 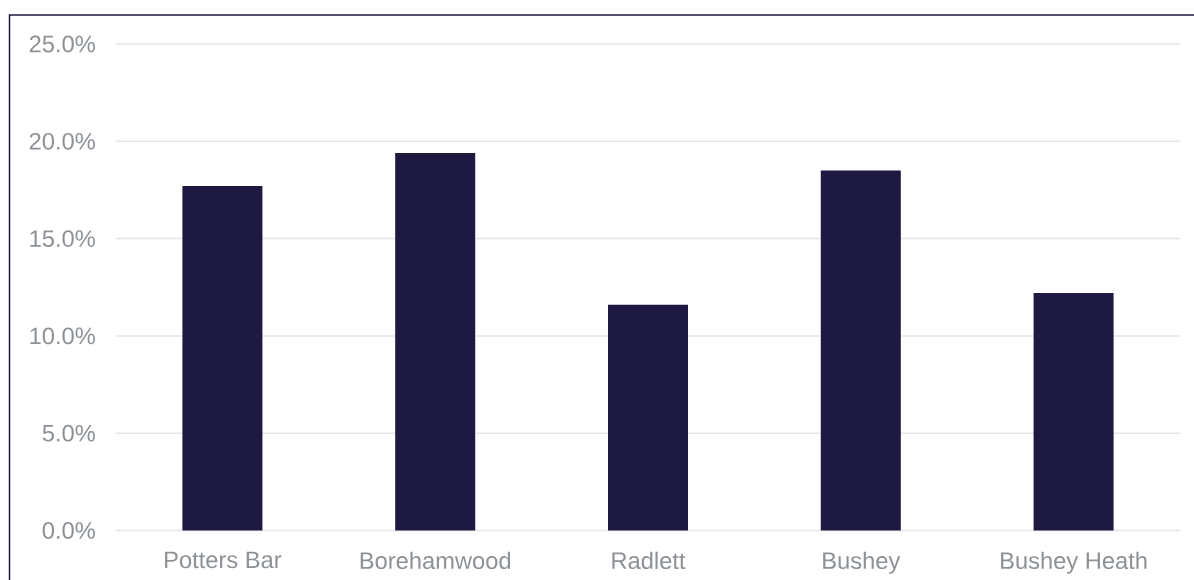 I want to click on y-tick-label: 20.0%, so click(x=62, y=141).